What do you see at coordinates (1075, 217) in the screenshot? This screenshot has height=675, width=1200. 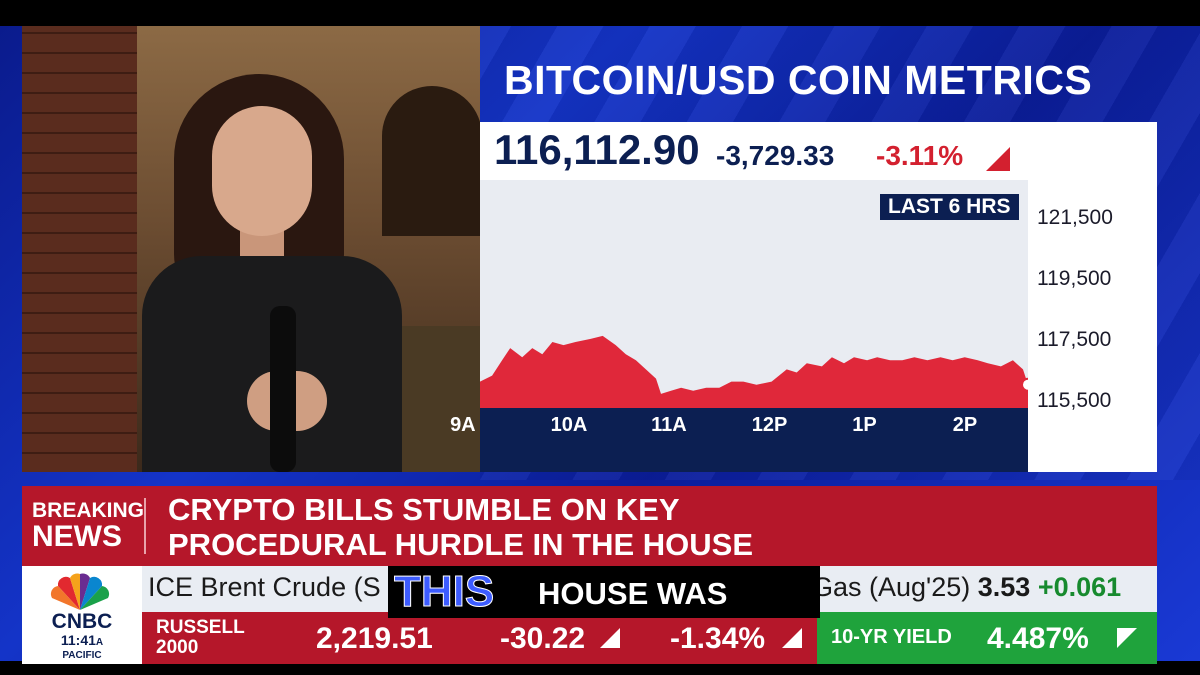 I see `y-tick-label: 121,500` at bounding box center [1075, 217].